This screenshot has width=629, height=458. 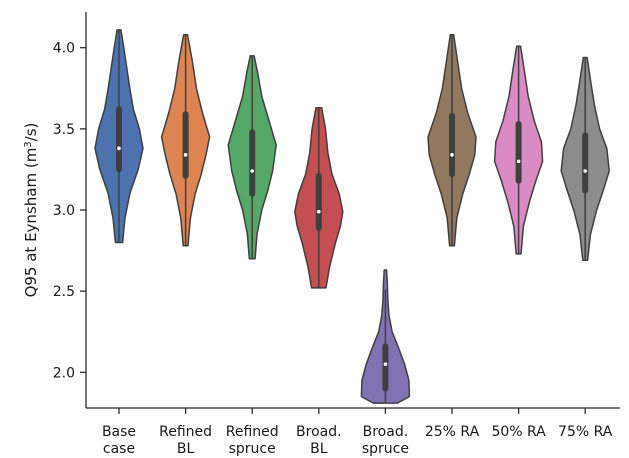 I want to click on x-tick-label: 25% RA, so click(x=452, y=432).